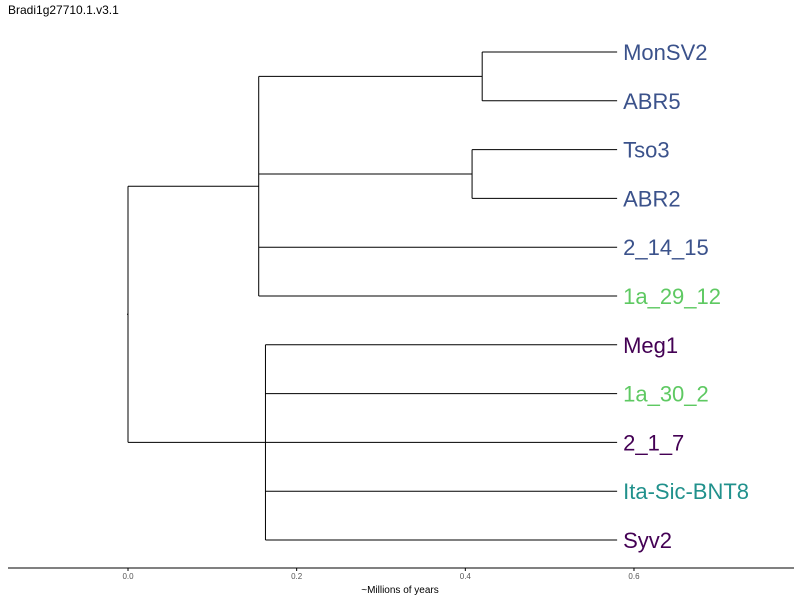  Describe the element at coordinates (651, 198) in the screenshot. I see `leaf-label: ABR2` at that location.